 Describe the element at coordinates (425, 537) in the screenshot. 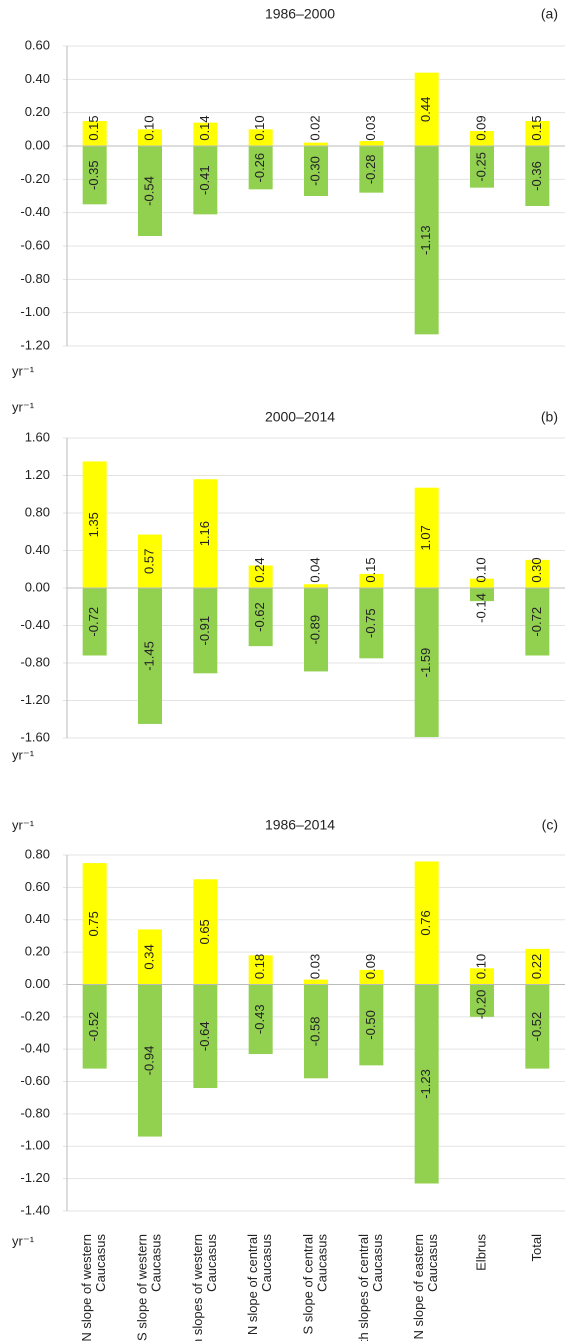

I see `value-label: 1.07` at that location.